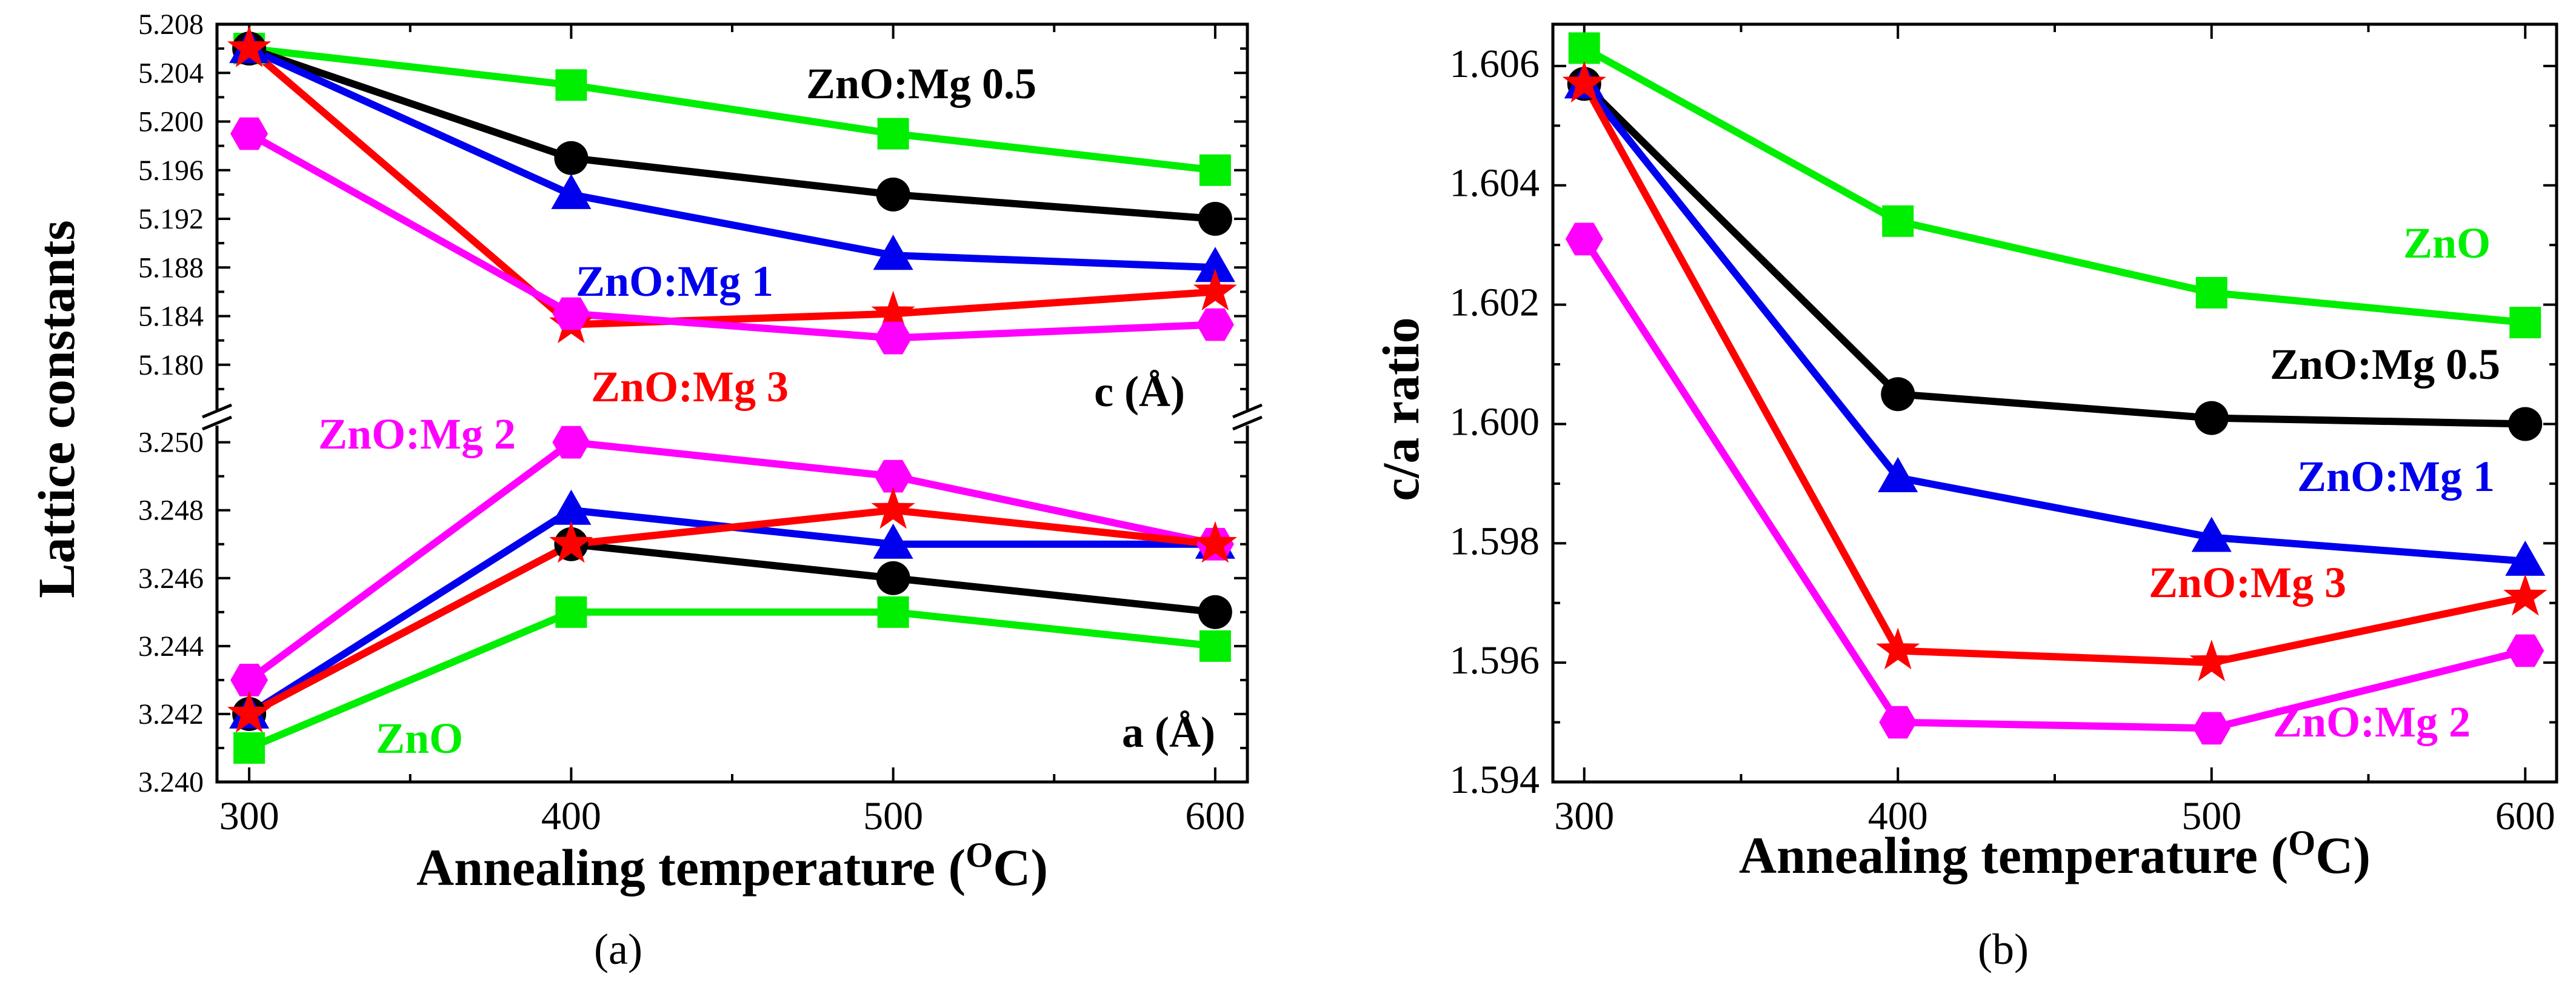 The width and height of the screenshot is (2576, 1002). I want to click on y-tick-label: 5.204, so click(171, 73).